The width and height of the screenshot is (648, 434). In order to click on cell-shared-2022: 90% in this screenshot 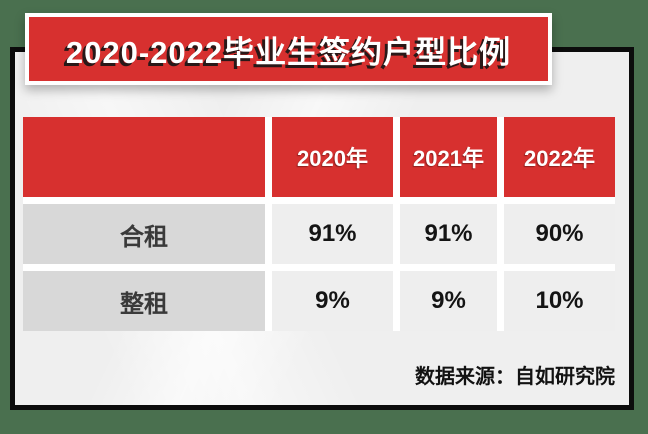, I will do `click(559, 234)`.